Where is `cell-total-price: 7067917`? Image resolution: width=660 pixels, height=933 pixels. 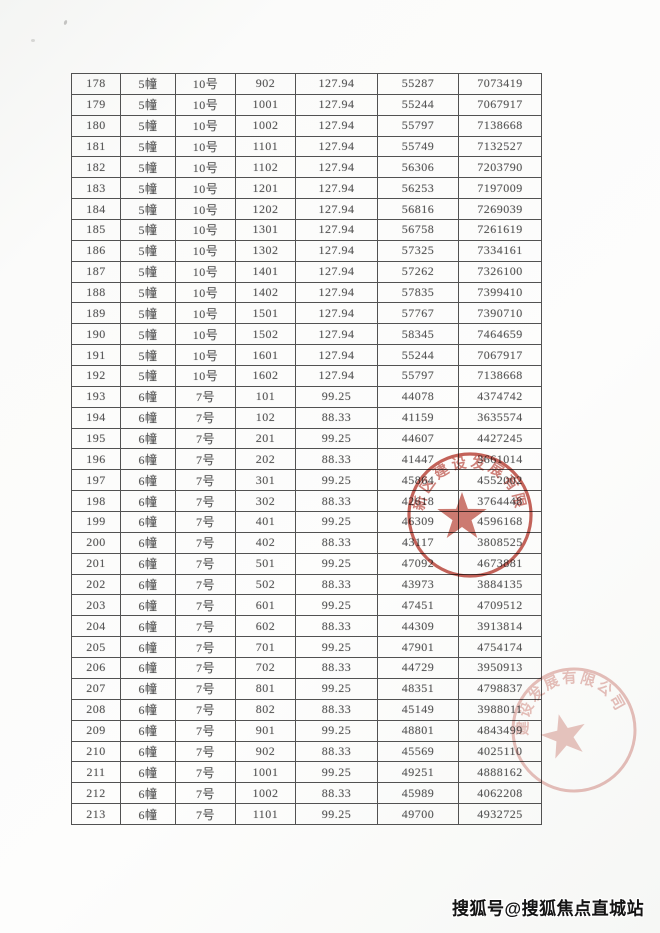
cell-total-price: 7067917 is located at coordinates (500, 355).